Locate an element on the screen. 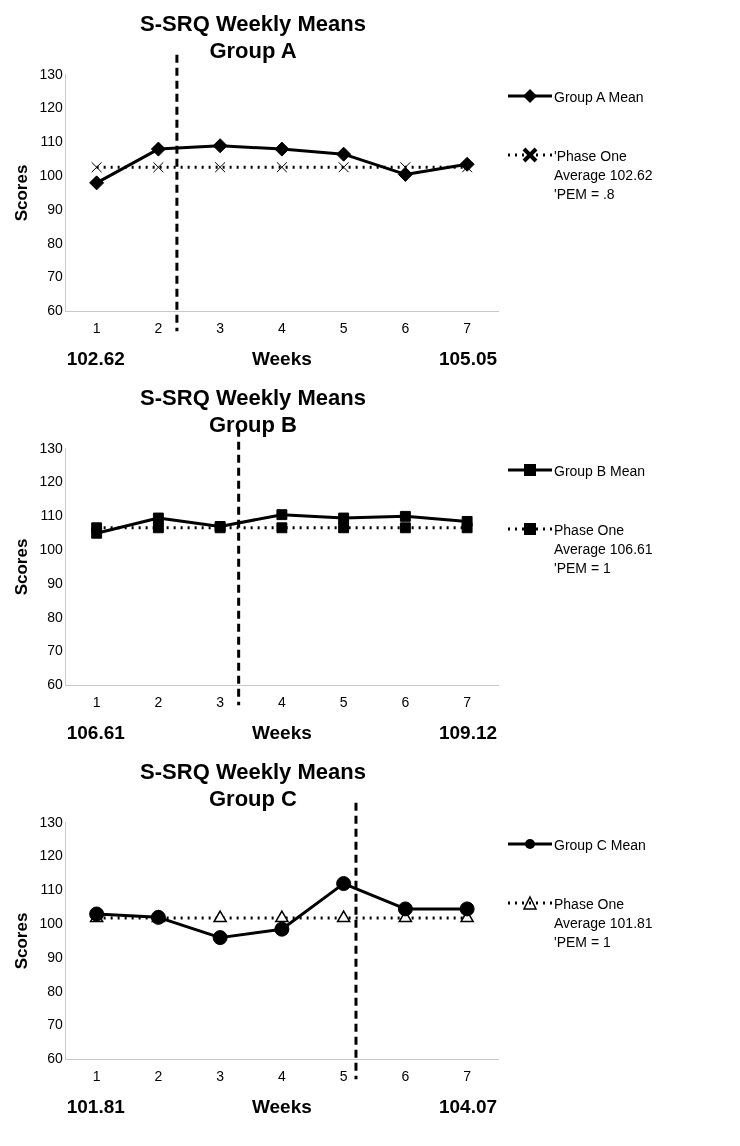 Image resolution: width=740 pixels, height=1146 pixels. text: 101.81 is located at coordinates (95, 1107).